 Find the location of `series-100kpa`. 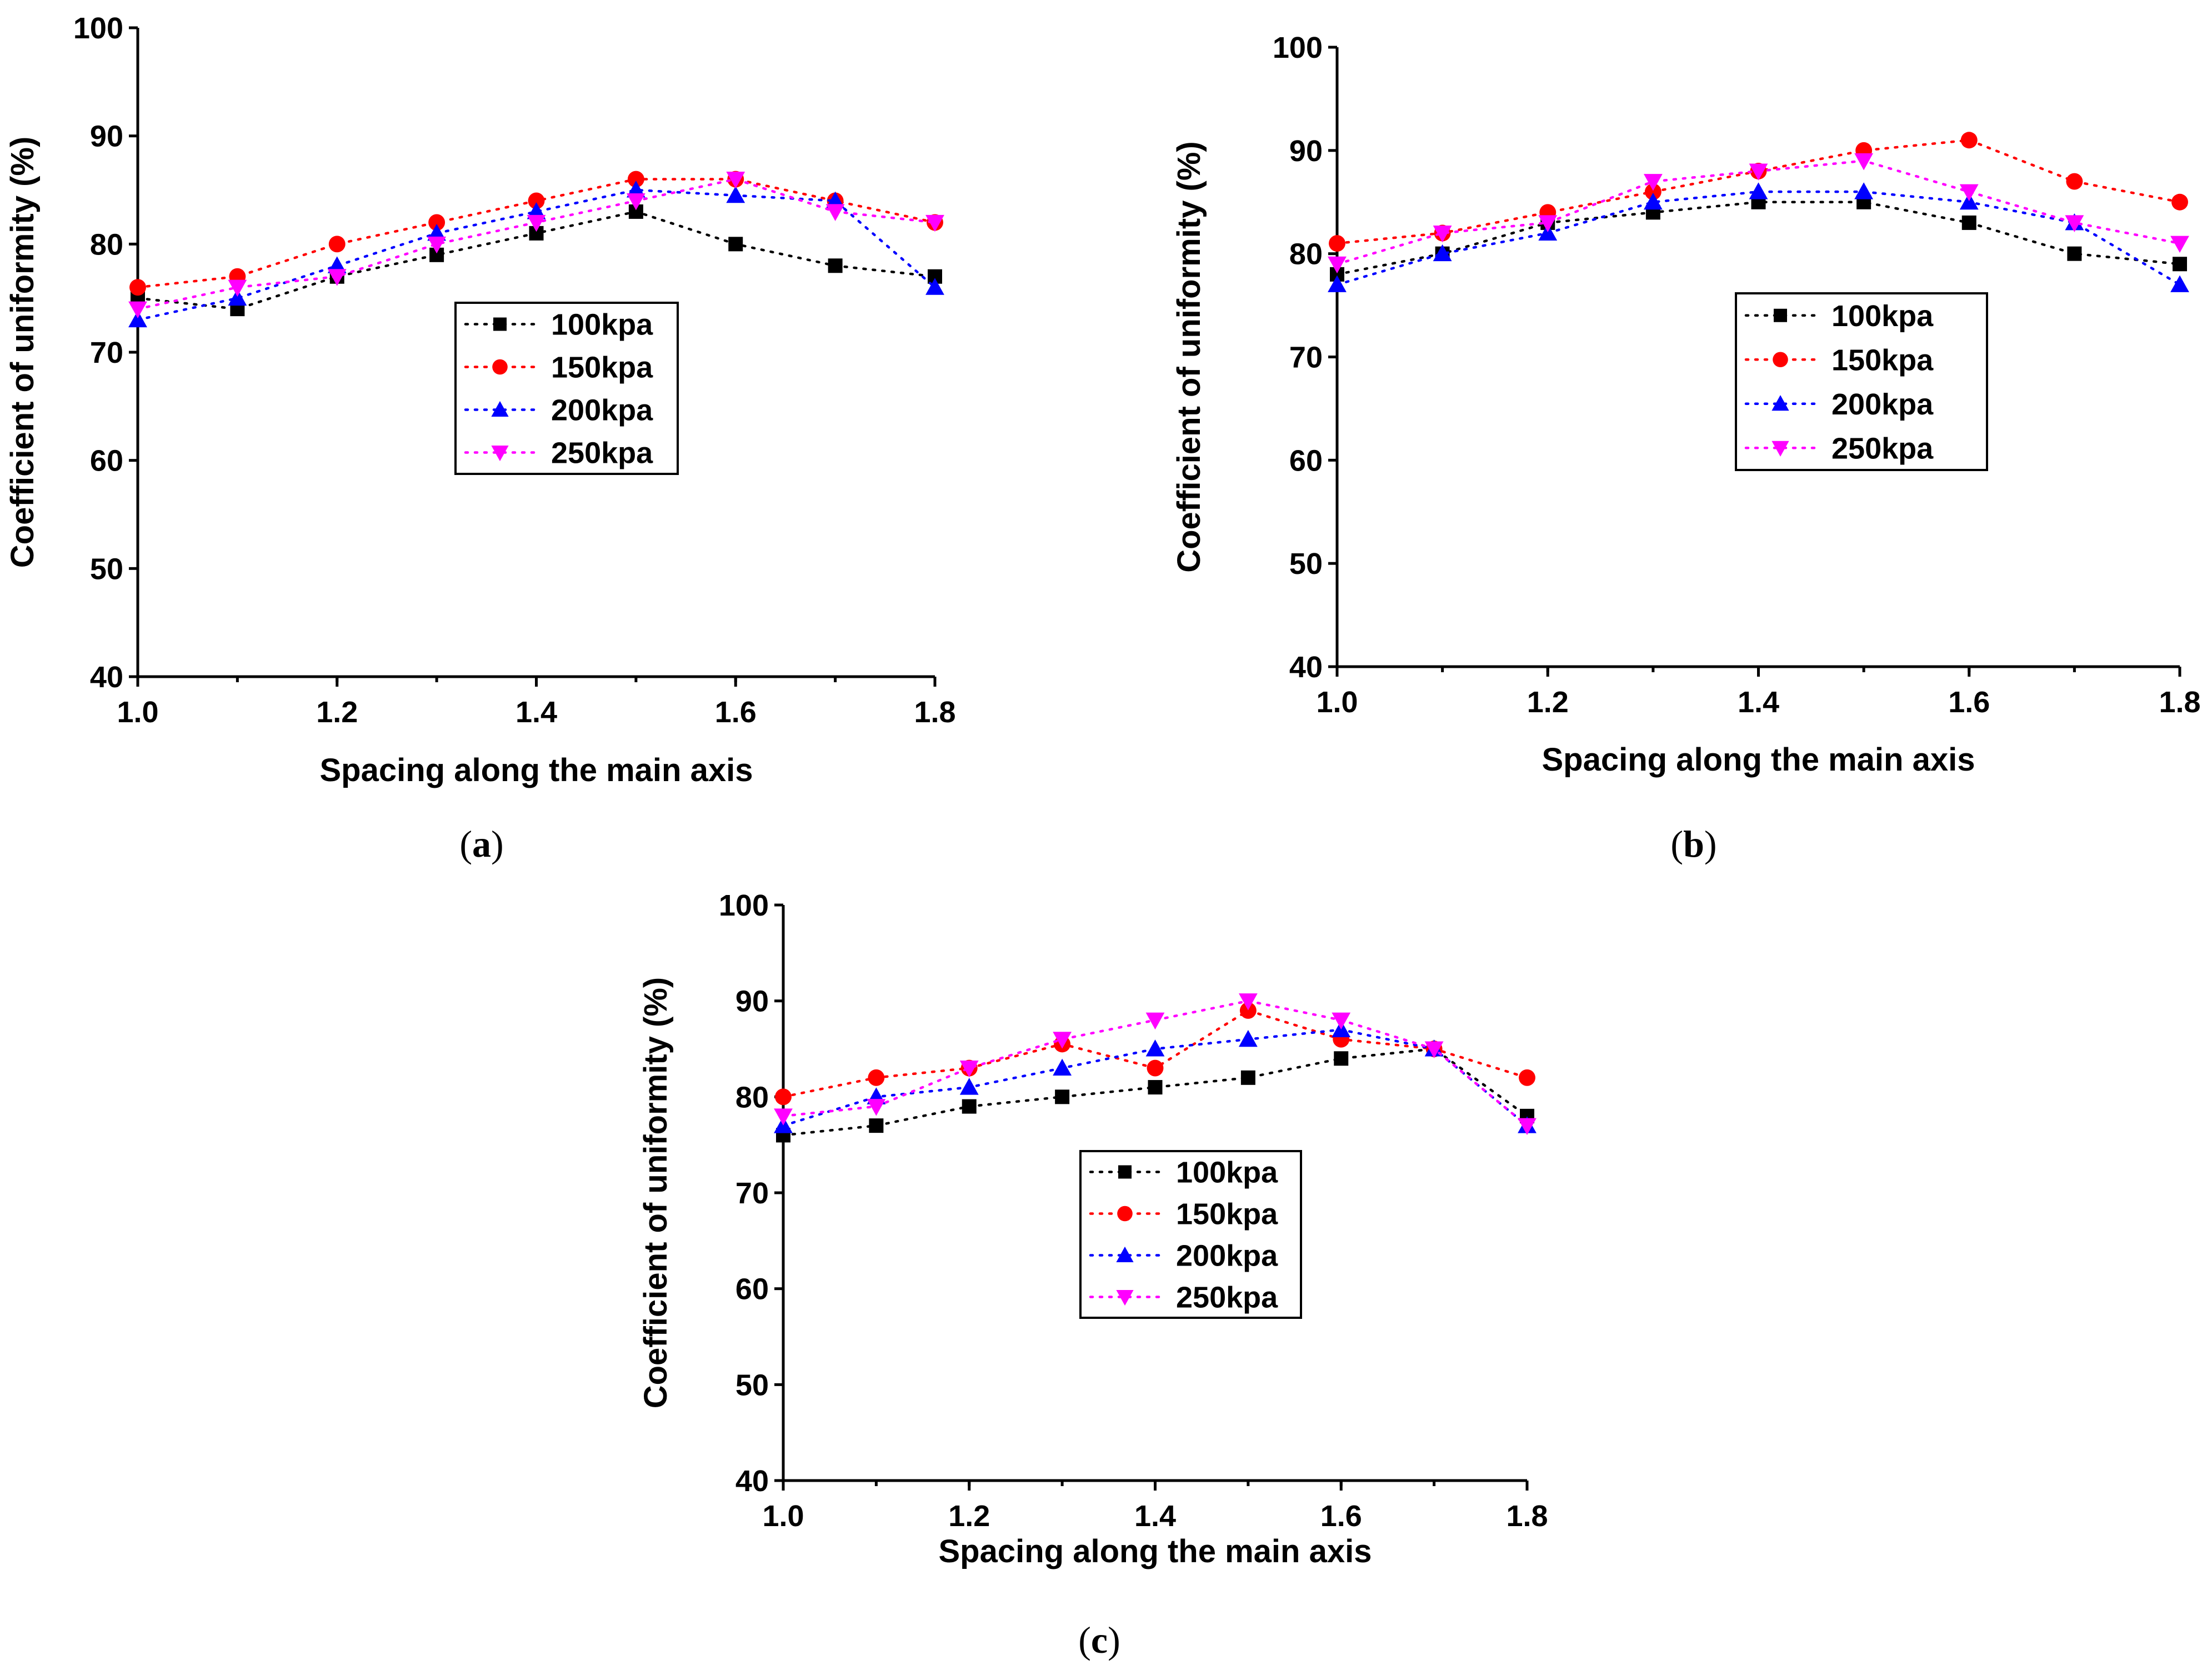

series-100kpa is located at coordinates (1155, 1092).